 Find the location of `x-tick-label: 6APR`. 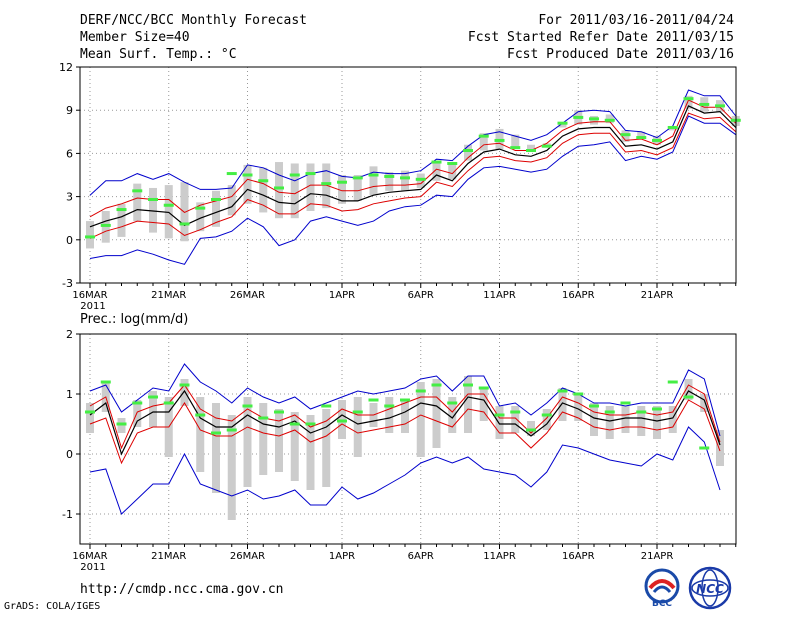

x-tick-label: 6APR is located at coordinates (421, 556).